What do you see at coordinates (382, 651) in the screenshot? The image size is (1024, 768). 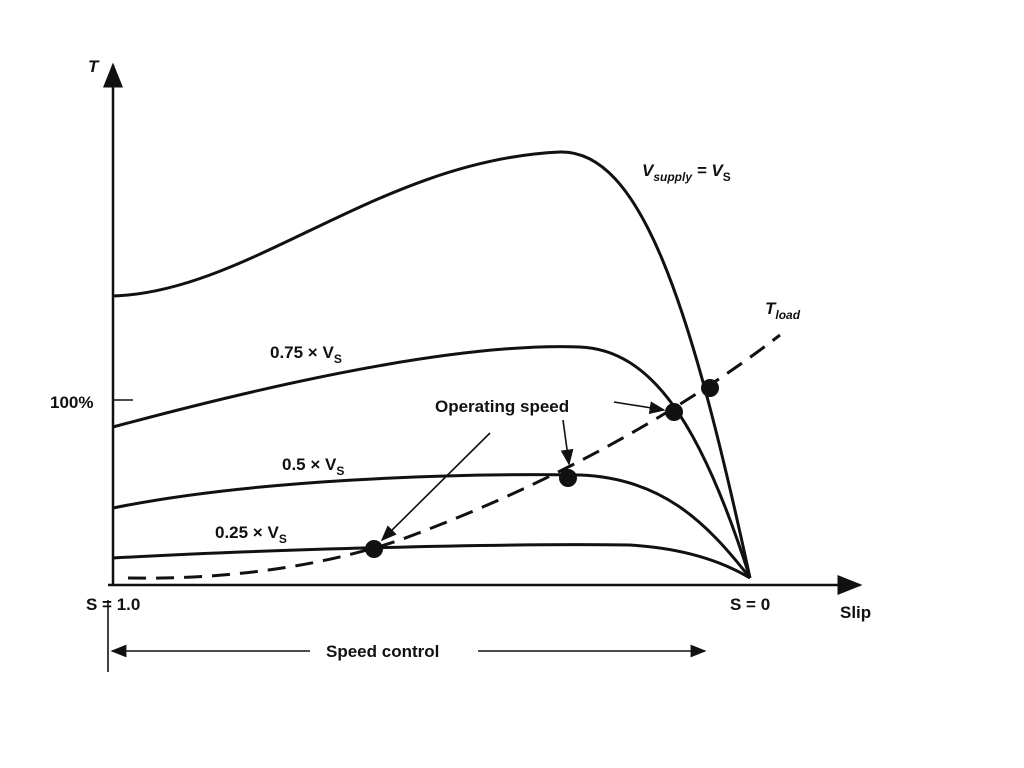 I see `range-label: Speed control` at bounding box center [382, 651].